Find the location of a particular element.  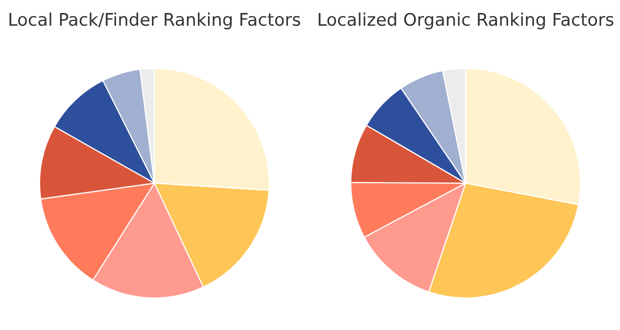

chart-title: Localized Organic Ranking Factors is located at coordinates (466, 21).